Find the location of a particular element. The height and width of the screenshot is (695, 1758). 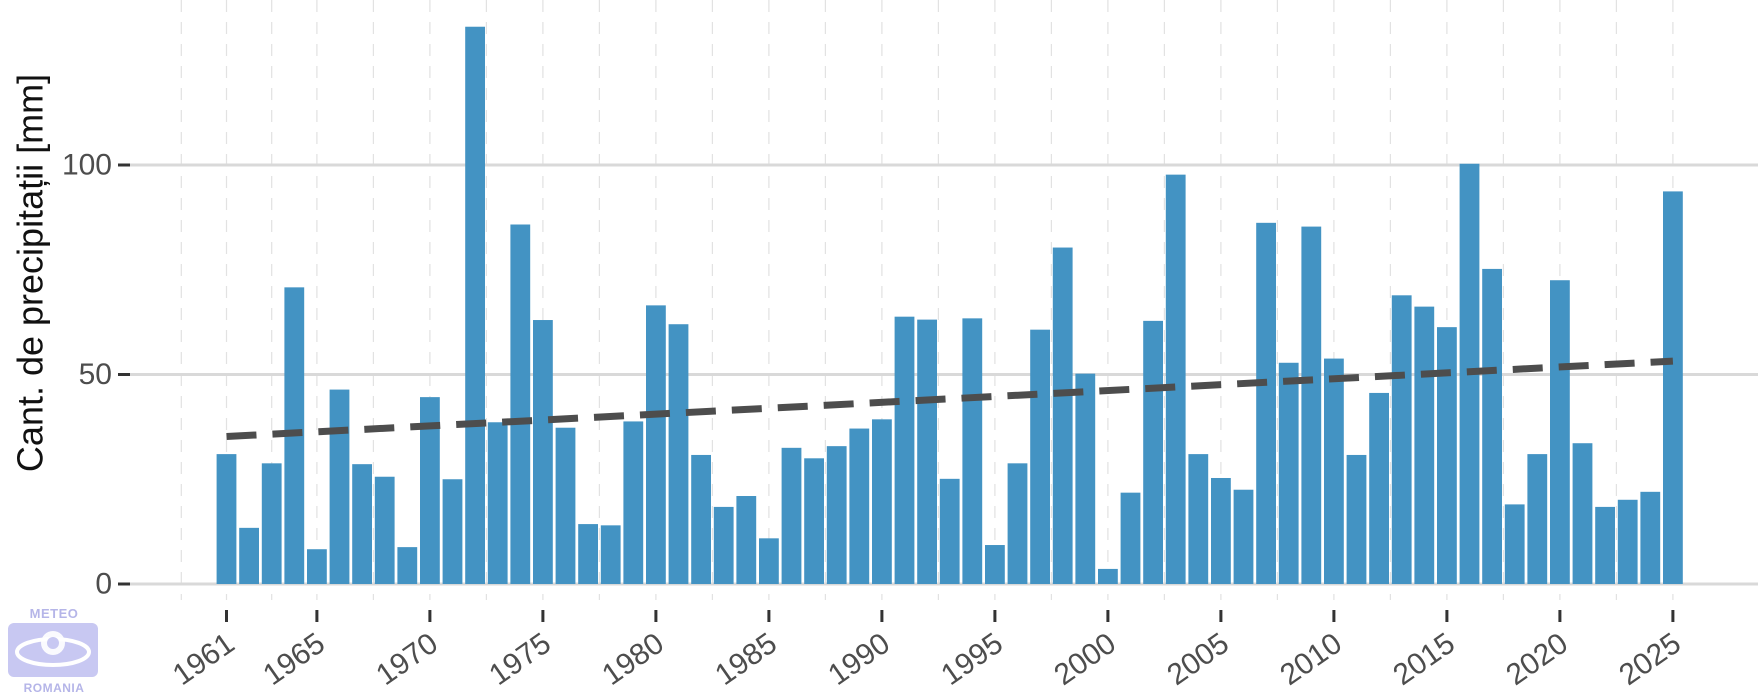

y-tick-label: 100 is located at coordinates (87, 165).